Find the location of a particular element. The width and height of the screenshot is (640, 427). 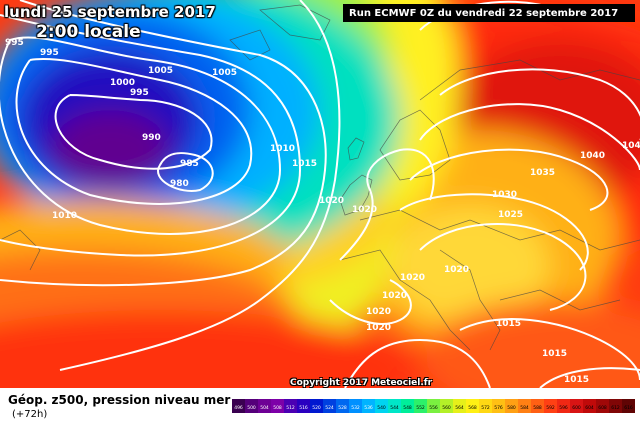

legend-value: 560 is located at coordinates (446, 408).